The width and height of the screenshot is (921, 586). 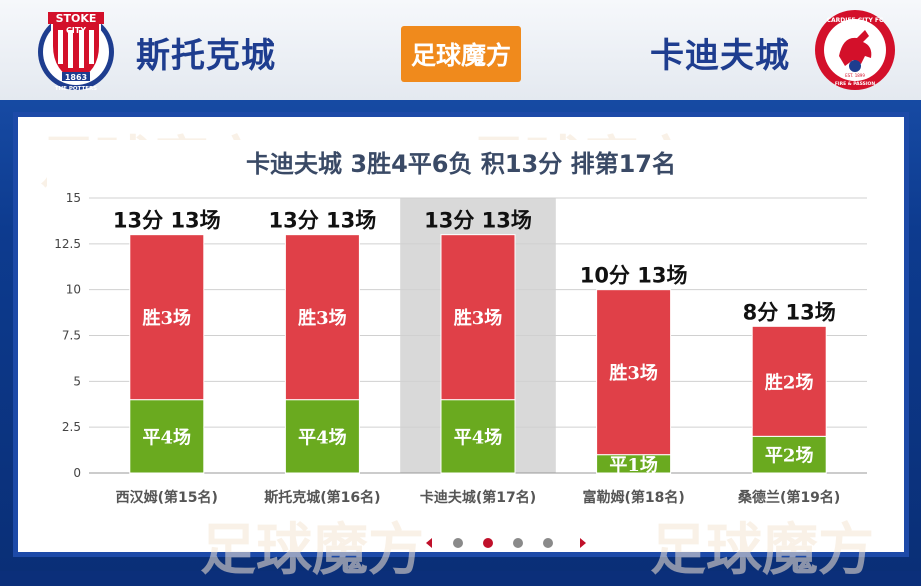 What do you see at coordinates (76, 77) in the screenshot?
I see `crest-text-year: 1863` at bounding box center [76, 77].